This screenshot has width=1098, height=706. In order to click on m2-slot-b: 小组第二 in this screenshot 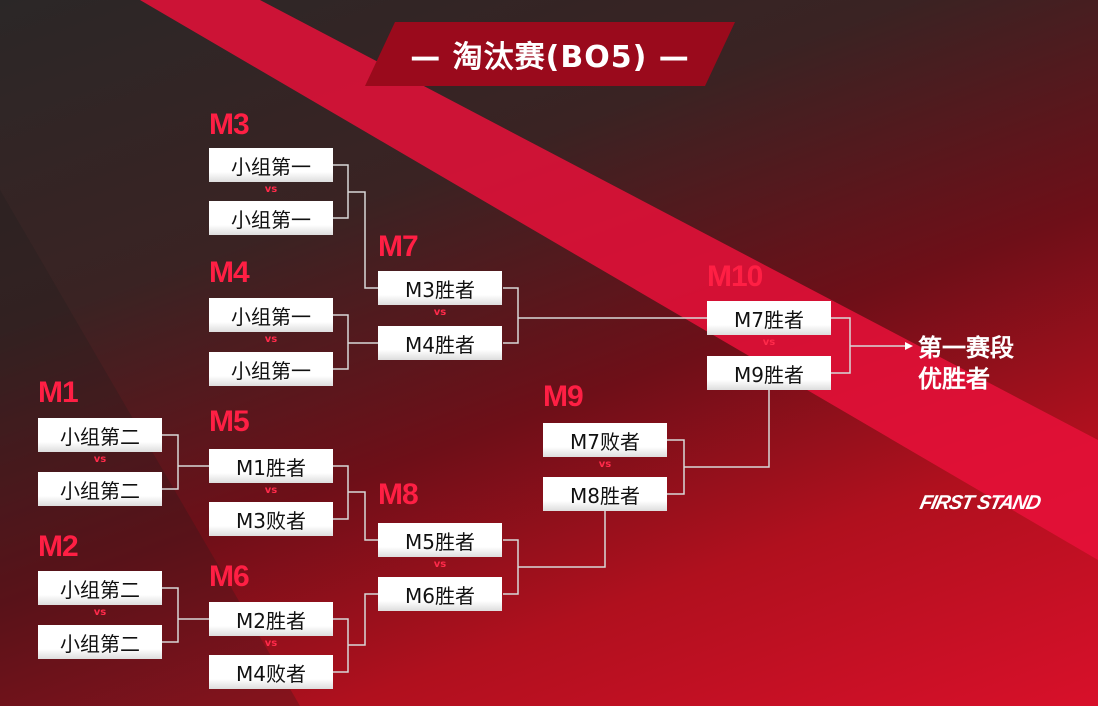, I will do `click(100, 642)`.